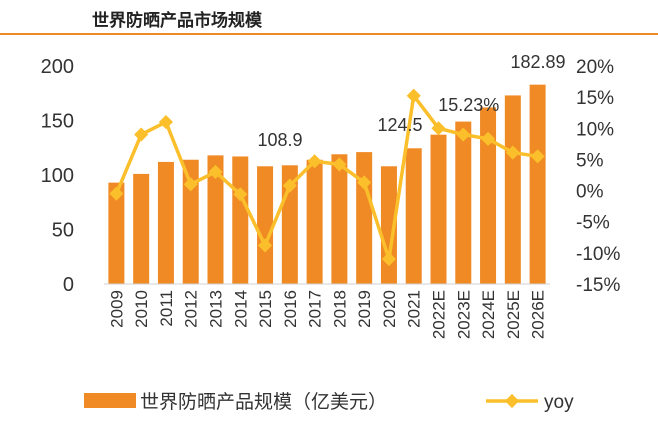  Describe the element at coordinates (110, 400) in the screenshot. I see `legend-swatch-bar` at that location.